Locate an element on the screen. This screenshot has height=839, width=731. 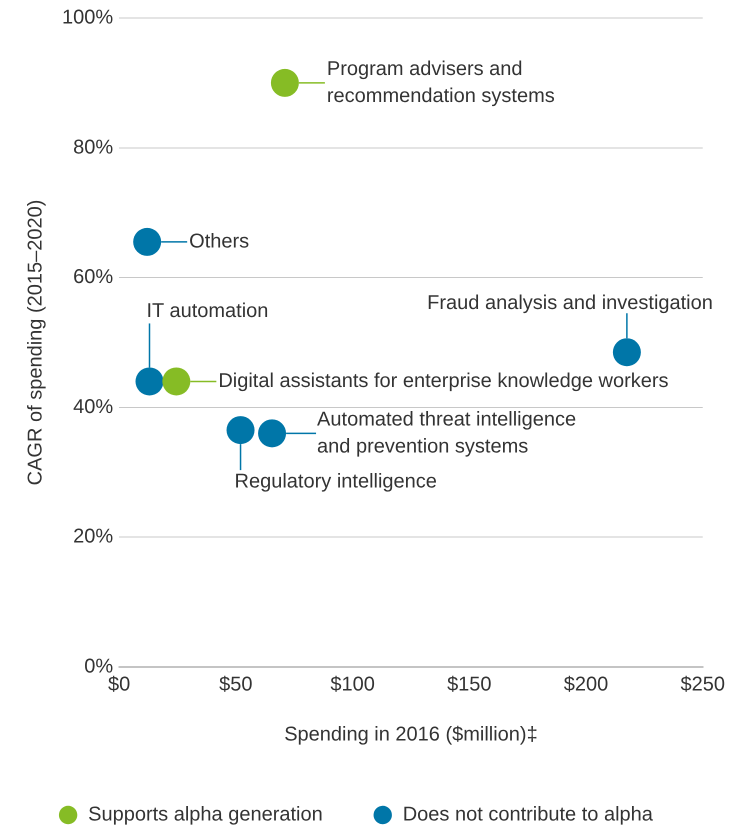
y-tick-label: 80% is located at coordinates (93, 147).